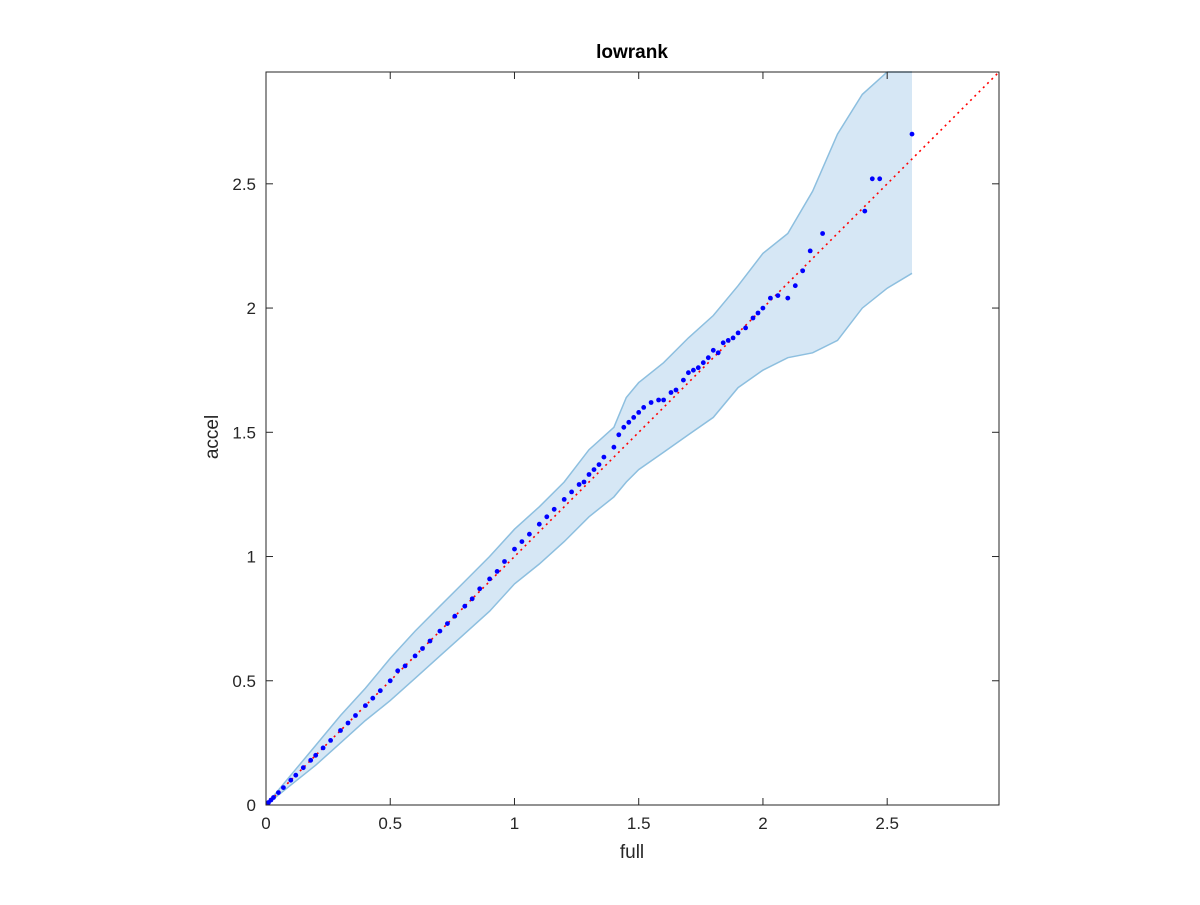  Describe the element at coordinates (762, 823) in the screenshot. I see `x-tick-label: 2` at that location.